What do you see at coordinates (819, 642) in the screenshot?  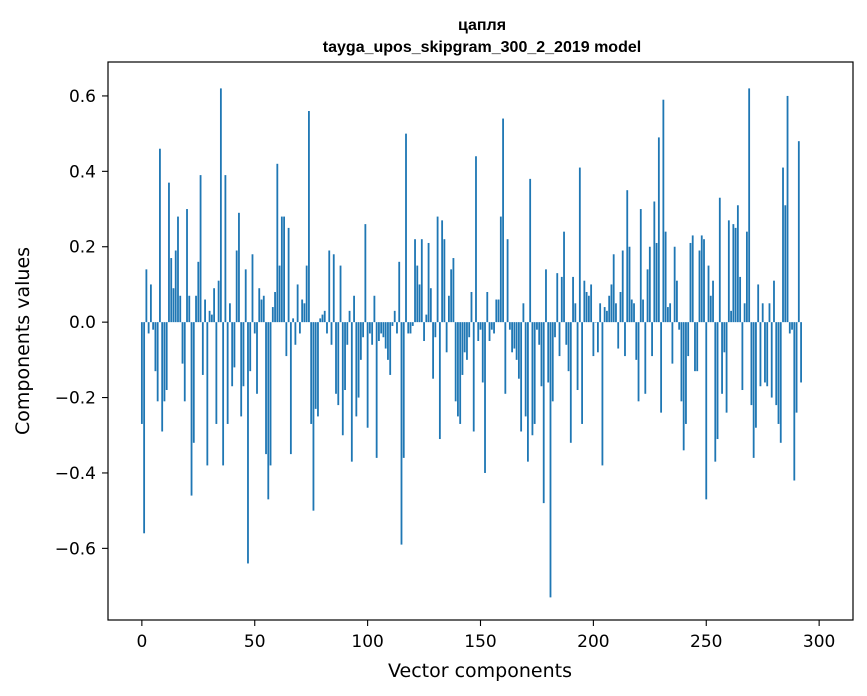 I see `x-tick-label: 300` at bounding box center [819, 642].